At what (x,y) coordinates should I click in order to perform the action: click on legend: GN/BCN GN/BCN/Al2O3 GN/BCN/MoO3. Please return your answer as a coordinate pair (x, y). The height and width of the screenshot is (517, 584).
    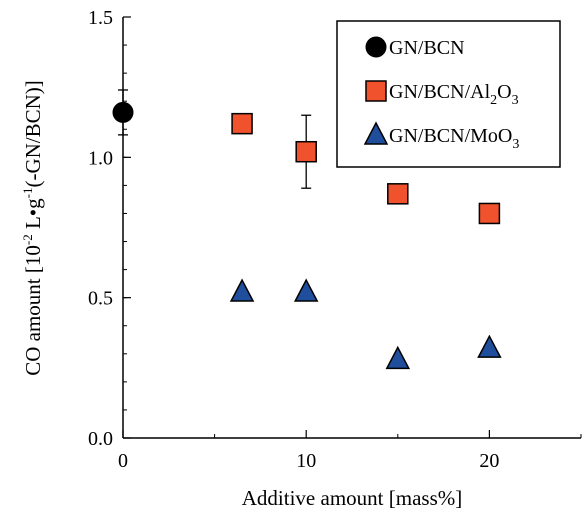
    Looking at the image, I should click on (448, 94).